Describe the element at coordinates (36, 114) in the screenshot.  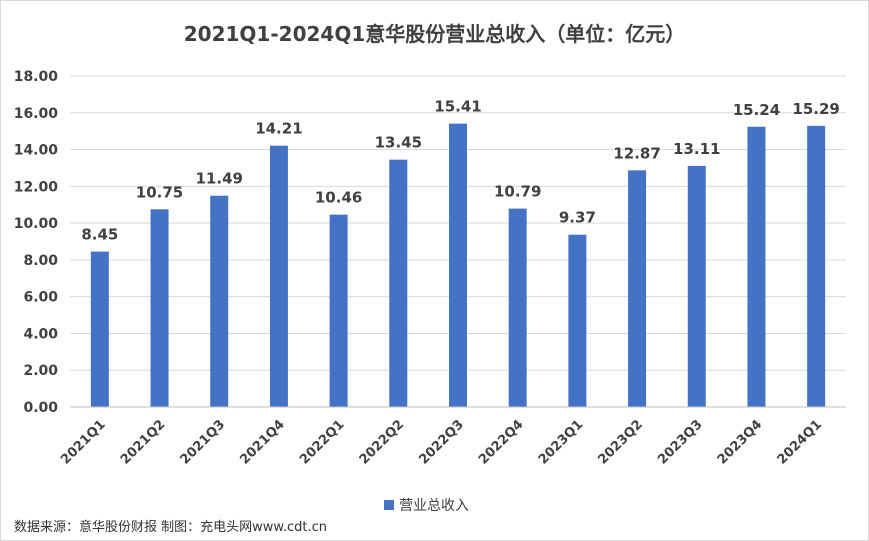
I see `y-tick-label: 16.00` at that location.